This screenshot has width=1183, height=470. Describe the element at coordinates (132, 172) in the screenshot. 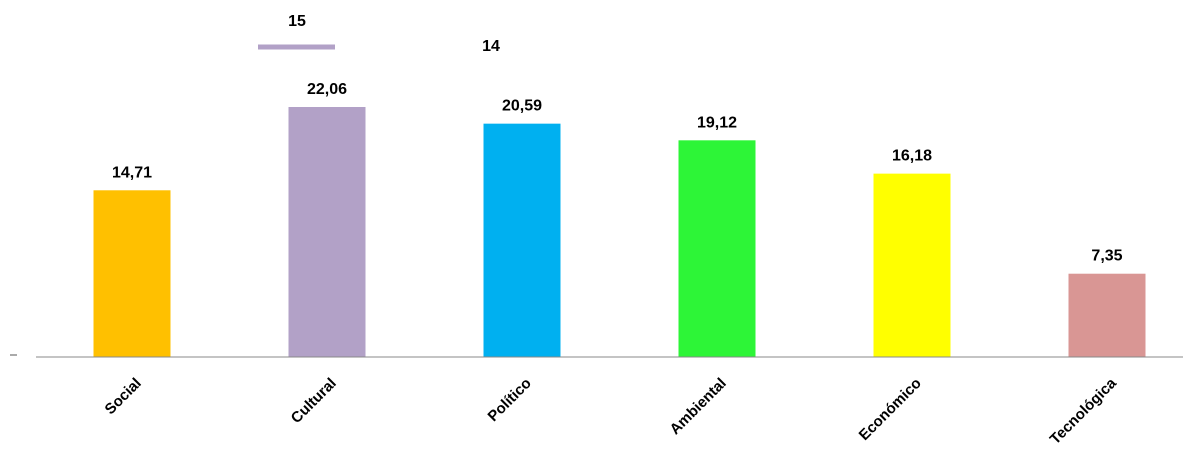

I see `value-label-social: 14,71` at that location.